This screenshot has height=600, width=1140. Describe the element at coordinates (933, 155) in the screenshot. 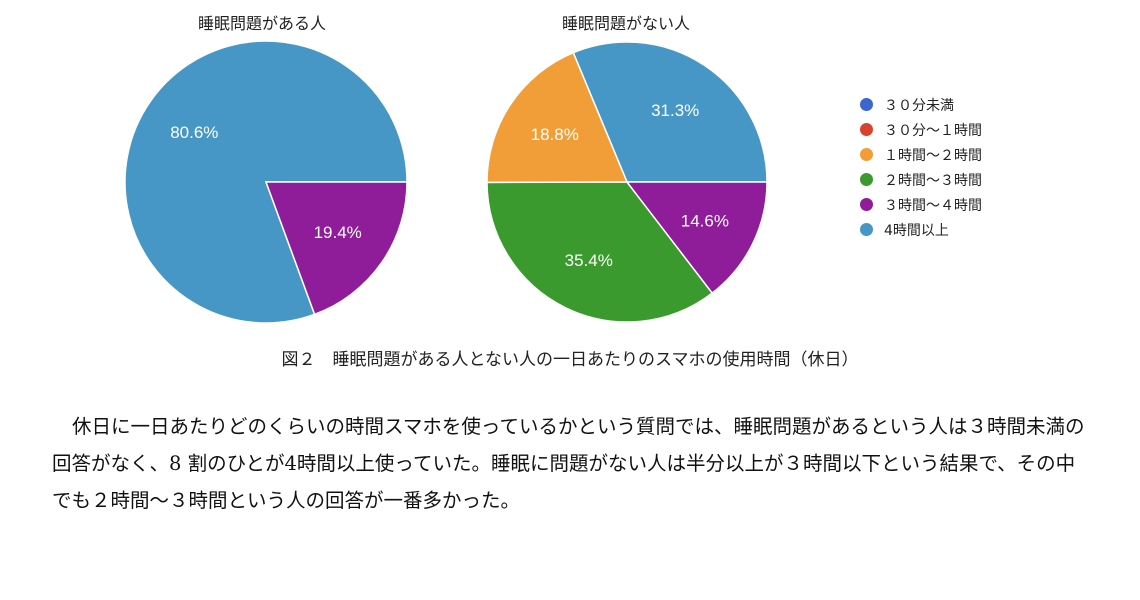

I see `legend-label: １時間～２時間` at that location.